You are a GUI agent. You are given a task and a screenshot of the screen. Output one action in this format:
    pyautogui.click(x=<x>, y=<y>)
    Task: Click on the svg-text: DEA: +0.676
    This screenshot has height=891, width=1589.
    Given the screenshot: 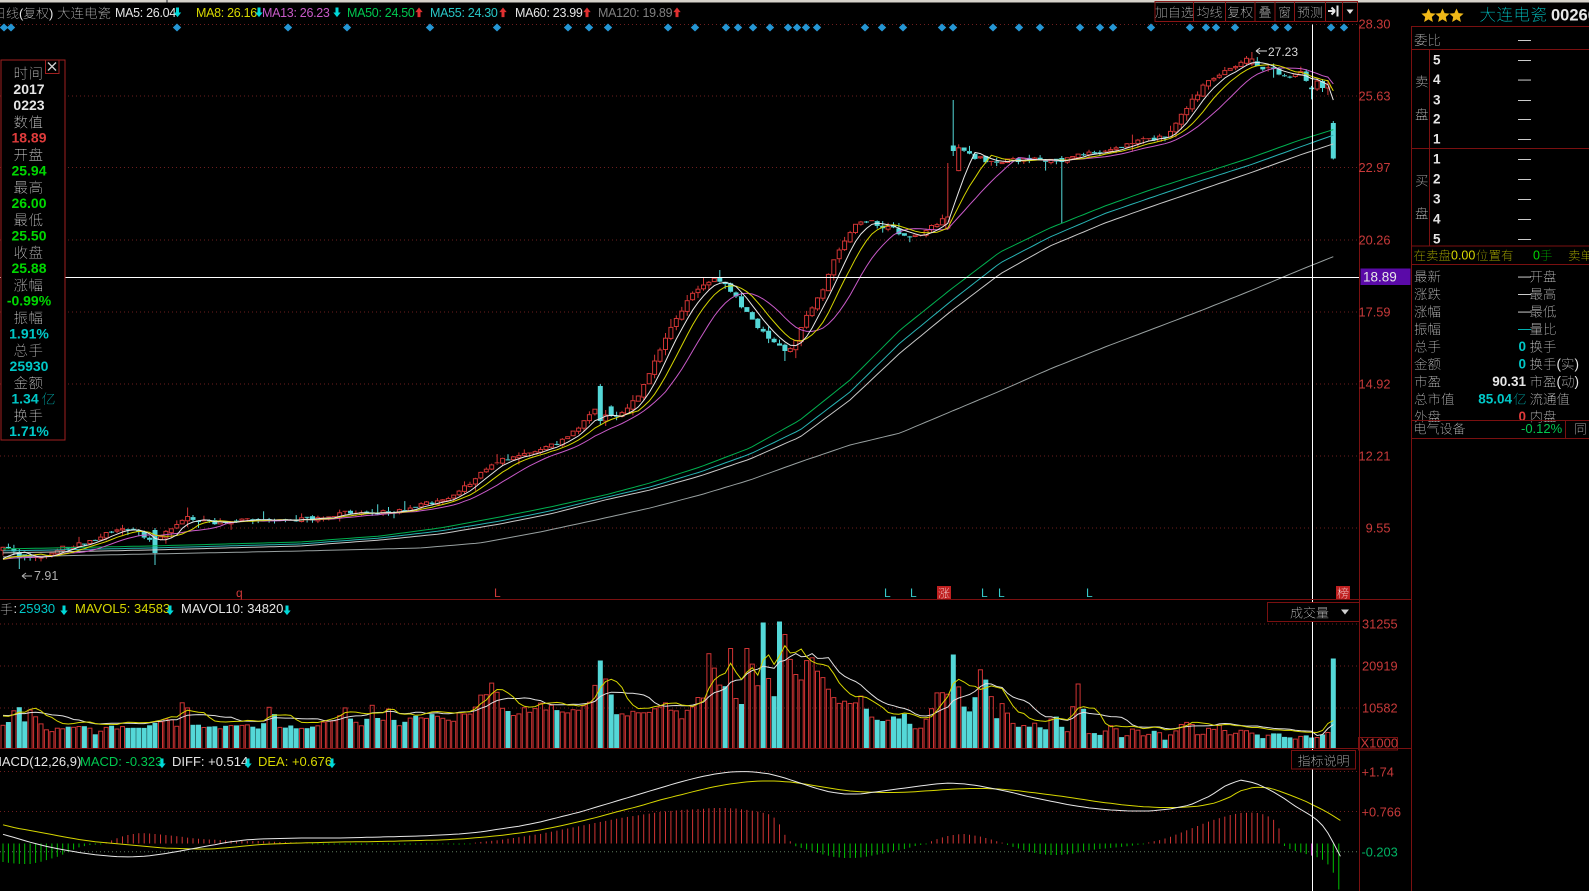 What is the action you would take?
    pyautogui.click(x=295, y=761)
    